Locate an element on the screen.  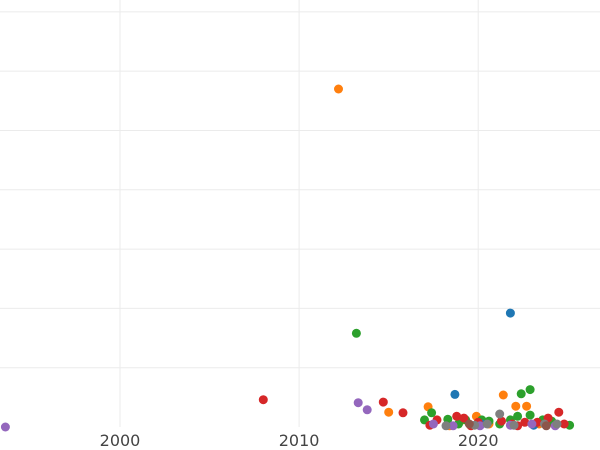
x-tick-label: 2000 is located at coordinates (120, 440).